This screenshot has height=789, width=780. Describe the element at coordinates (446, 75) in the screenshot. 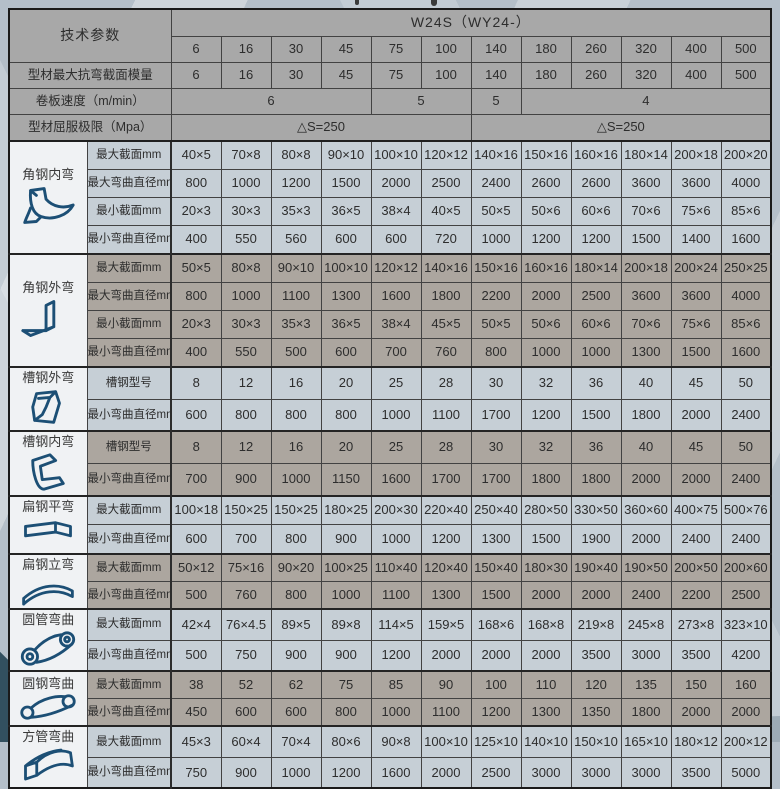

I see `header-row-value: 100` at that location.